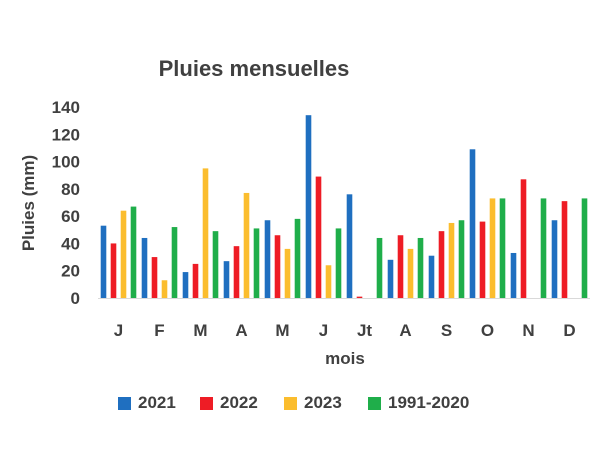  What do you see at coordinates (66, 134) in the screenshot?
I see `y-tick-label: 120` at bounding box center [66, 134].